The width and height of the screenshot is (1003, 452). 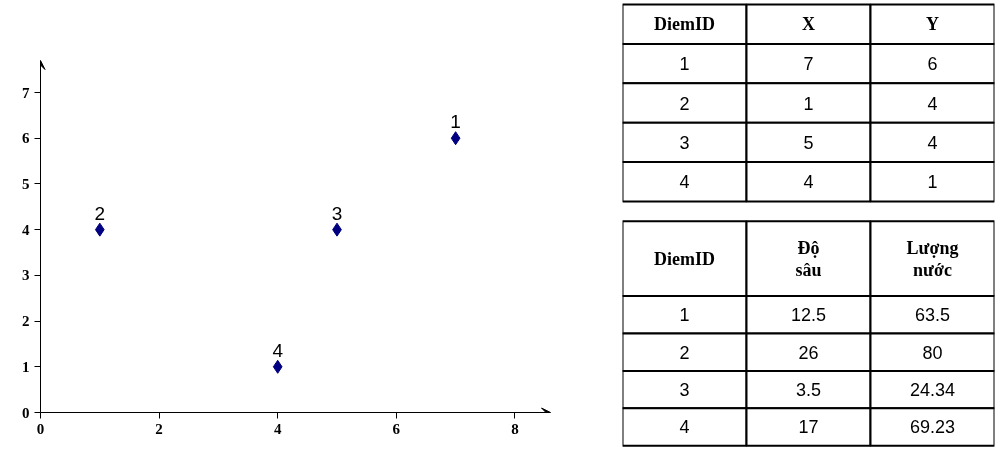 I want to click on y-tick-label: 5, so click(x=26, y=183).